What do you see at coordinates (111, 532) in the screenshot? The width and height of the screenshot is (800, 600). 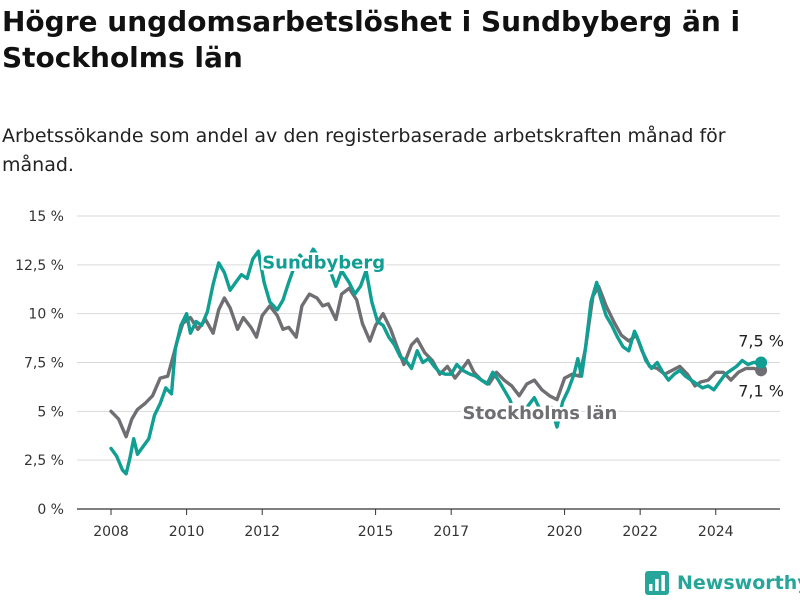 I see `x-tick-label: 2008` at bounding box center [111, 532].